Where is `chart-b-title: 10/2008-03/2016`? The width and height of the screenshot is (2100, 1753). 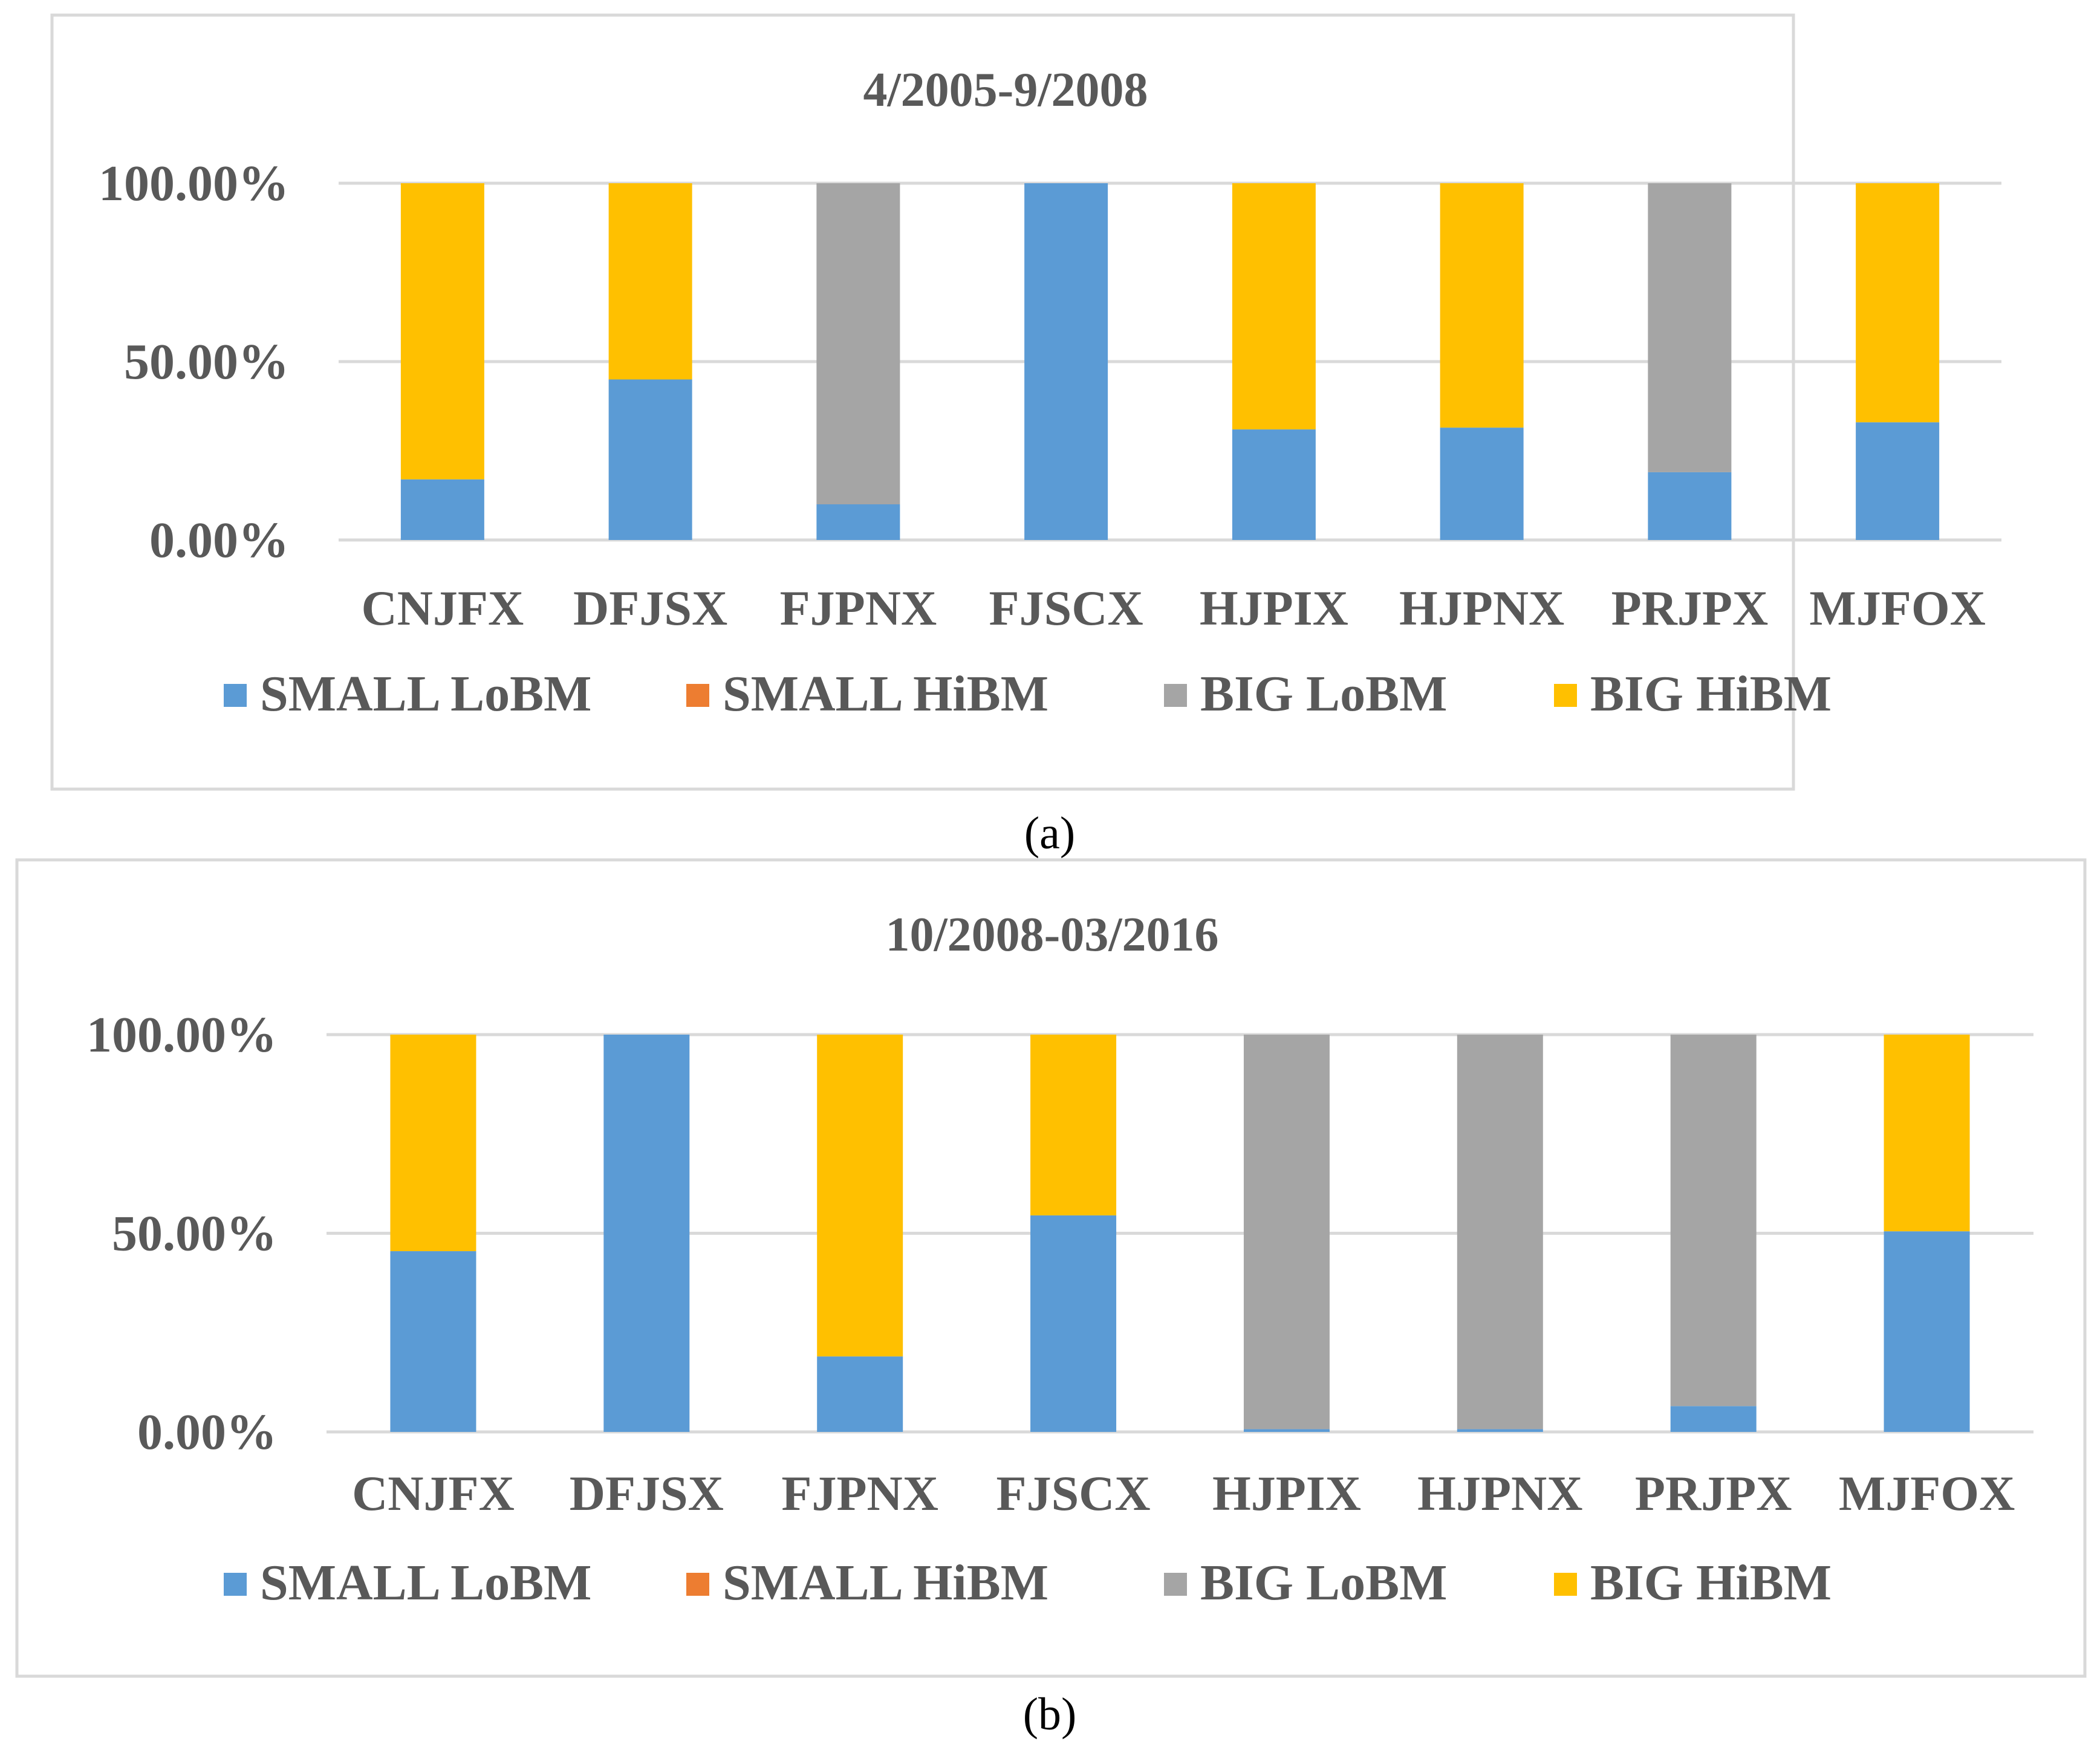 chart-b-title: 10/2008-03/2016 is located at coordinates (1051, 934).